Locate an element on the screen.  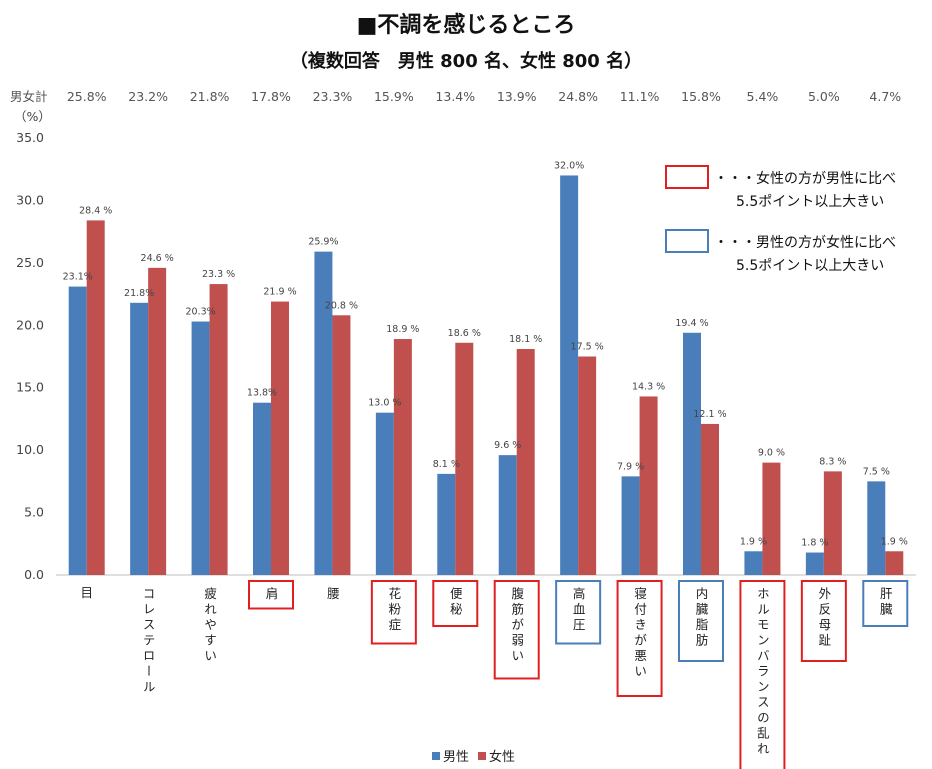
data-label-female: 14.3 % is located at coordinates (648, 386).